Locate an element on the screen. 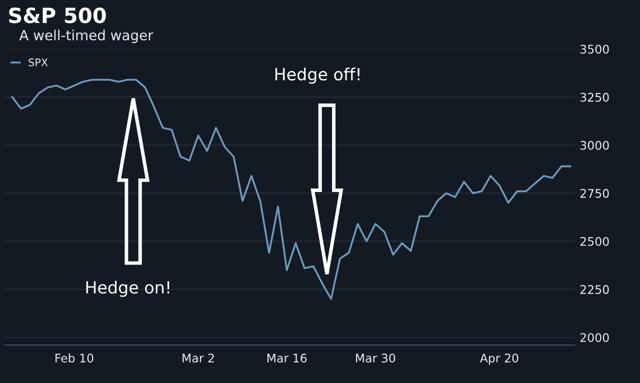 The height and width of the screenshot is (383, 640). x-tick-label: Mar 2 is located at coordinates (198, 358).